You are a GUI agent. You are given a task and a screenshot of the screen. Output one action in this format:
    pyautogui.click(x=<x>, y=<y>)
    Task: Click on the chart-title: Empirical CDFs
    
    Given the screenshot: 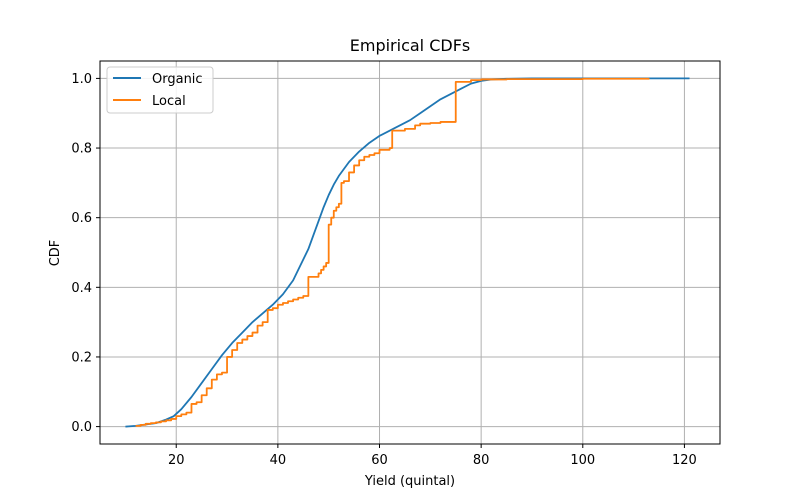 What is the action you would take?
    pyautogui.click(x=410, y=45)
    